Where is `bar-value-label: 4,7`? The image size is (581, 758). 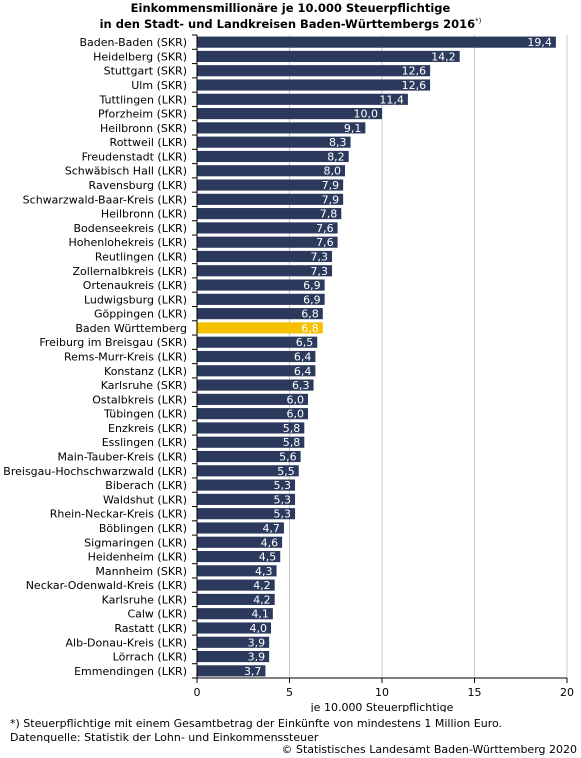
bar-value-label: 4,7 is located at coordinates (271, 528).